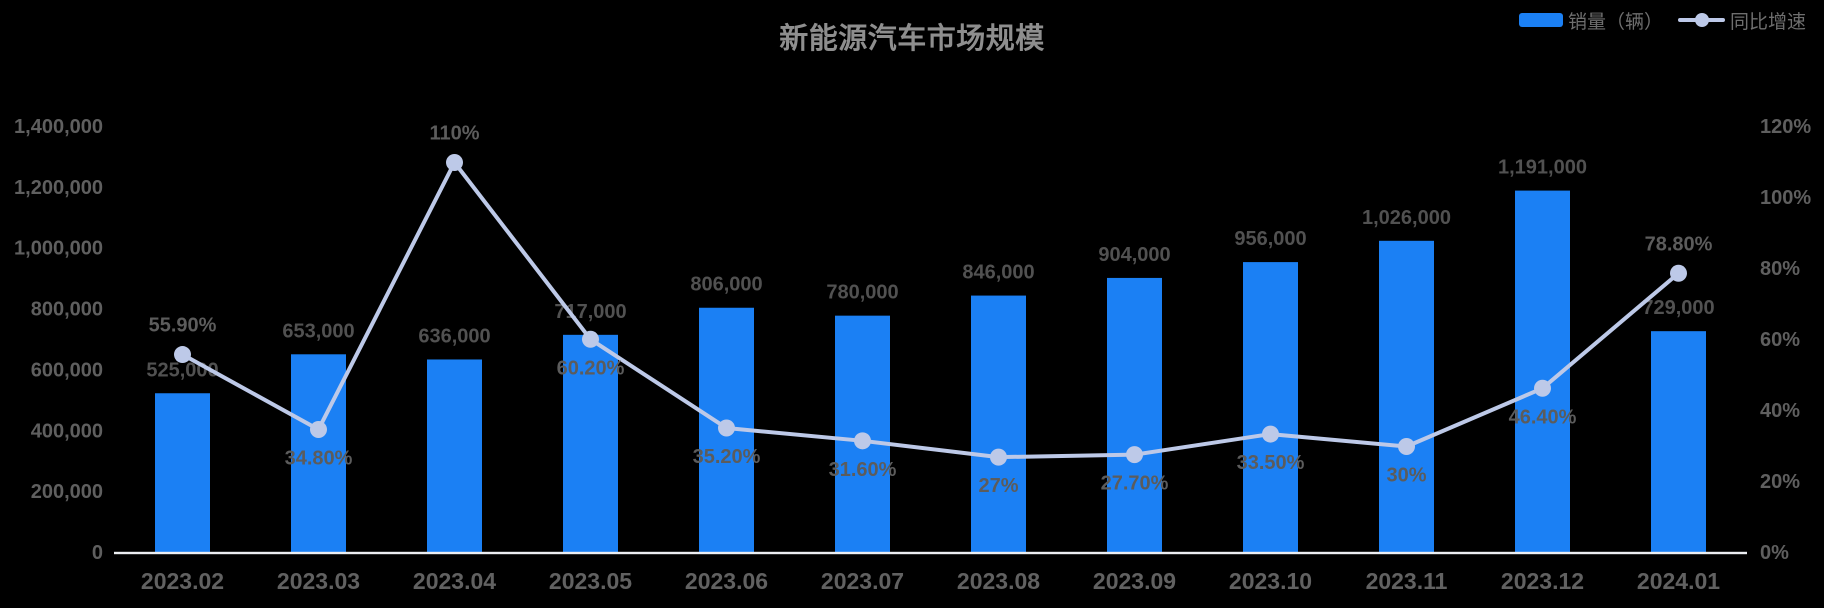 Image resolution: width=1824 pixels, height=608 pixels. I want to click on line-marker-2023.06, so click(726, 428).